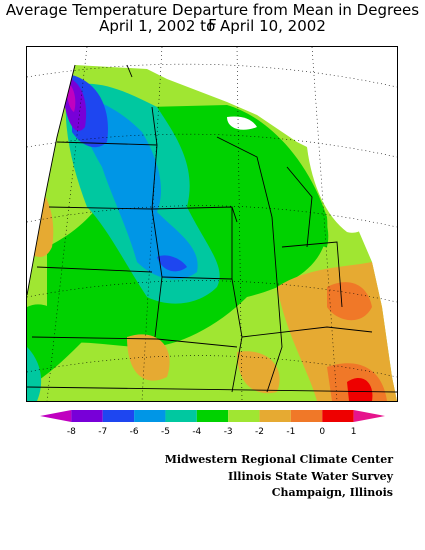  Describe the element at coordinates (212, 423) in the screenshot. I see `color-legend: -8 -7 -6 -5 -4 -3 -2 -1 0 1` at that location.